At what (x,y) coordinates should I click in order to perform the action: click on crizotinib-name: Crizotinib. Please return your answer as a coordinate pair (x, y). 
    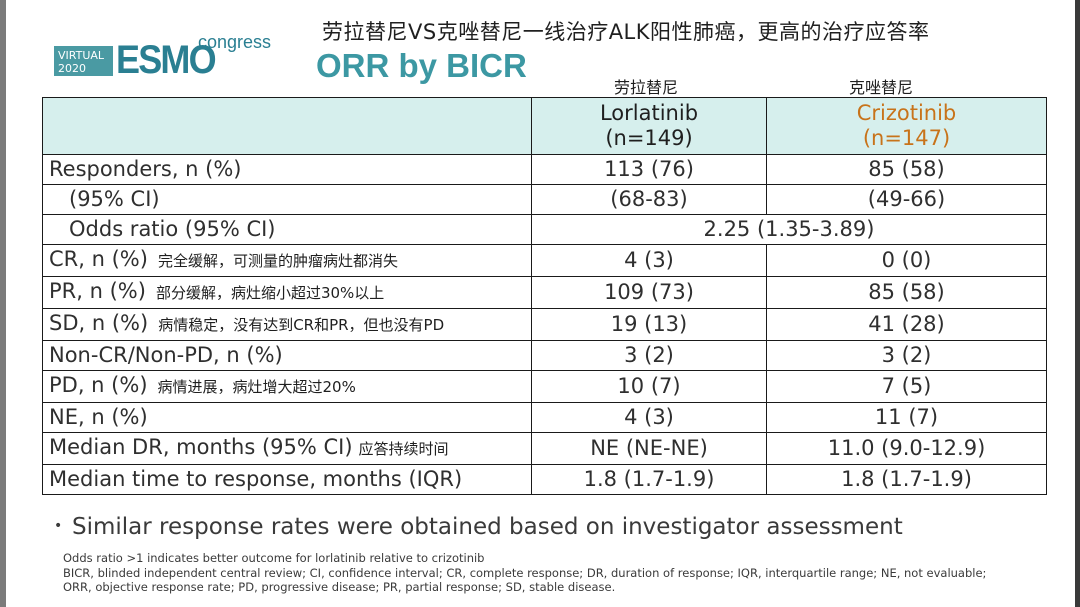
    Looking at the image, I should click on (906, 113).